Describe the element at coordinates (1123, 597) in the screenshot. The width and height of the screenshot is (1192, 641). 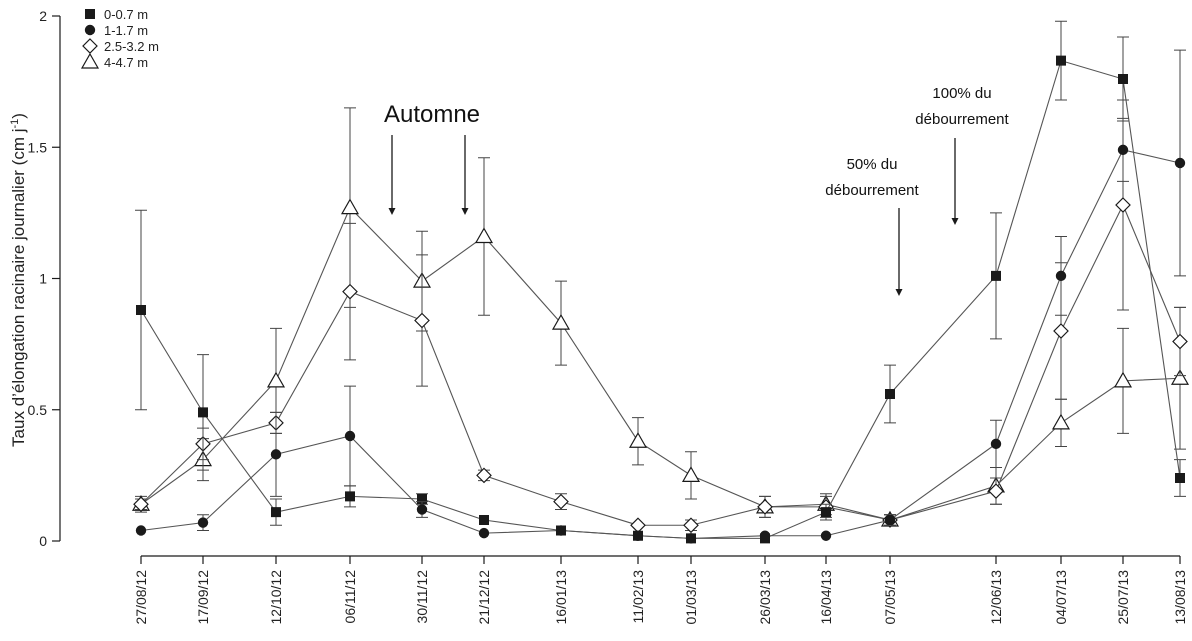
I see `x-tick-label: 25/07/13` at that location.